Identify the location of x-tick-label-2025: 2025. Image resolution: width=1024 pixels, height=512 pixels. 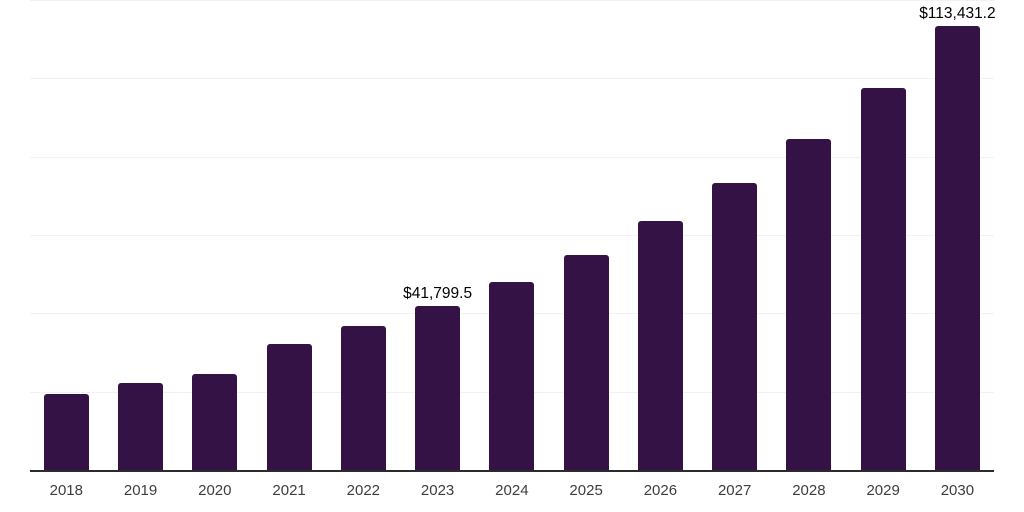
(586, 490).